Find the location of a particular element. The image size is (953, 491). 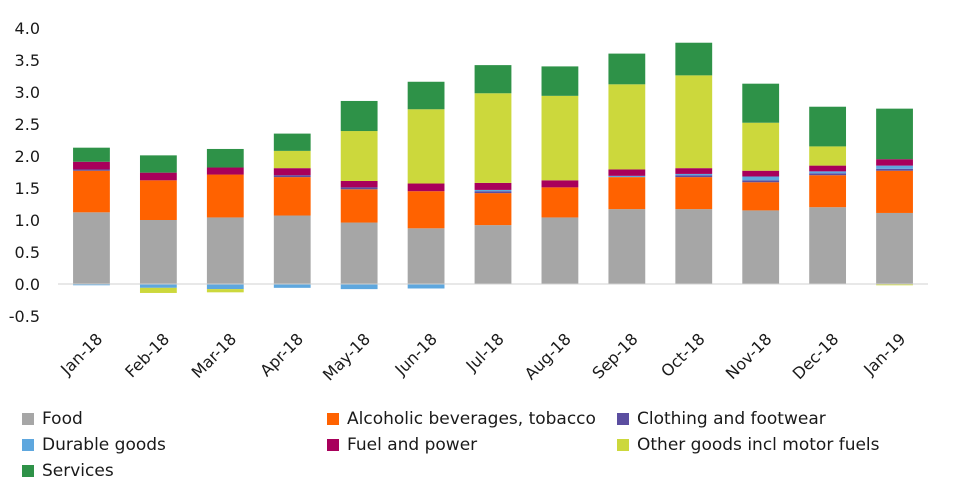

y-tick-label: 3.0 is located at coordinates (27, 92).